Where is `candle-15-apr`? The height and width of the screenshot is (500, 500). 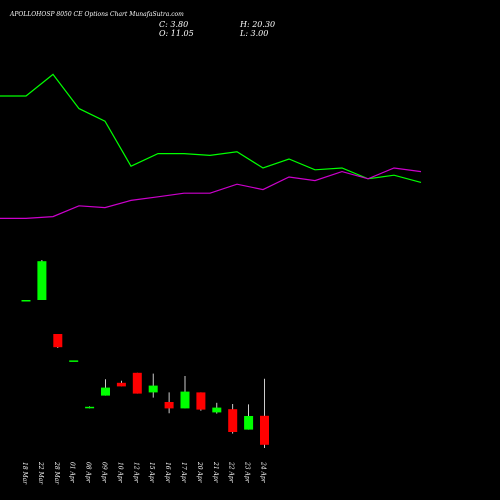 candle-15-apr is located at coordinates (153, 385).